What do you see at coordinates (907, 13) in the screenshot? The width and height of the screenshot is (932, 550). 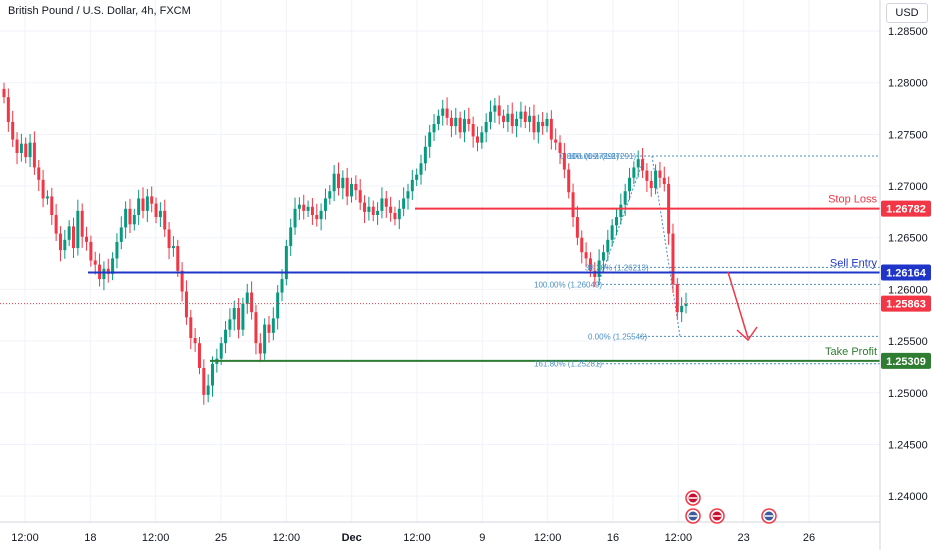 I see `currency-button: USD` at bounding box center [907, 13].